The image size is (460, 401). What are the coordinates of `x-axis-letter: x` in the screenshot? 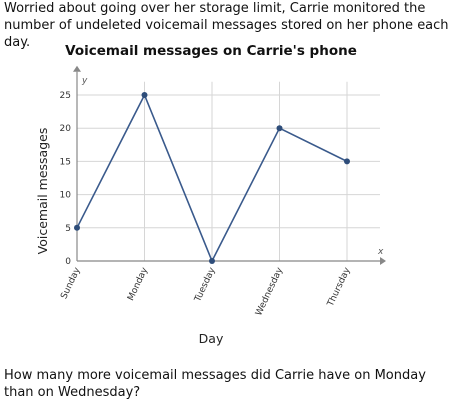 It's located at (380, 252).